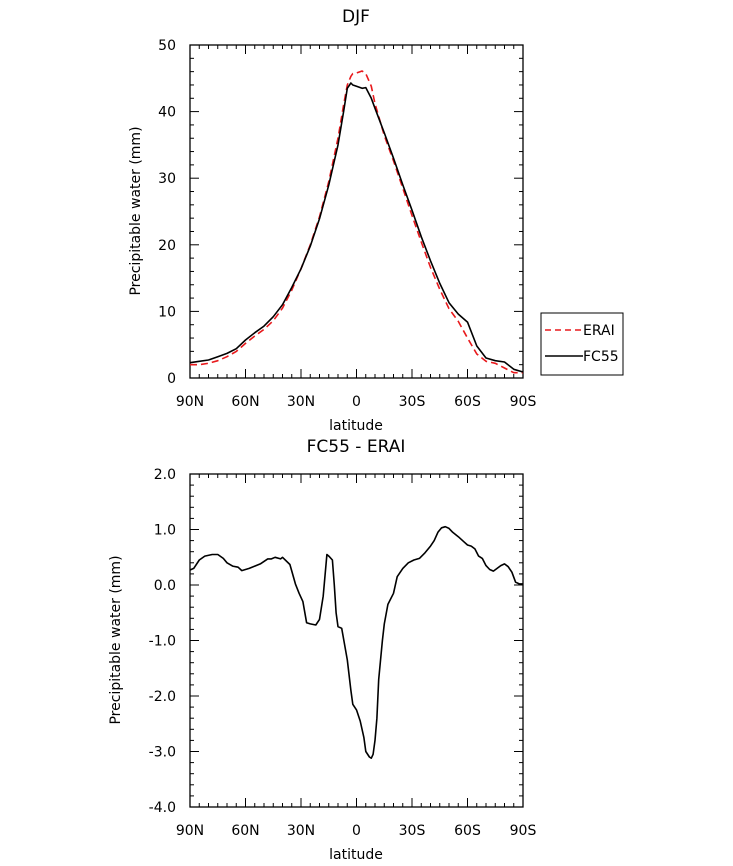  I want to click on legend-box, so click(582, 344).